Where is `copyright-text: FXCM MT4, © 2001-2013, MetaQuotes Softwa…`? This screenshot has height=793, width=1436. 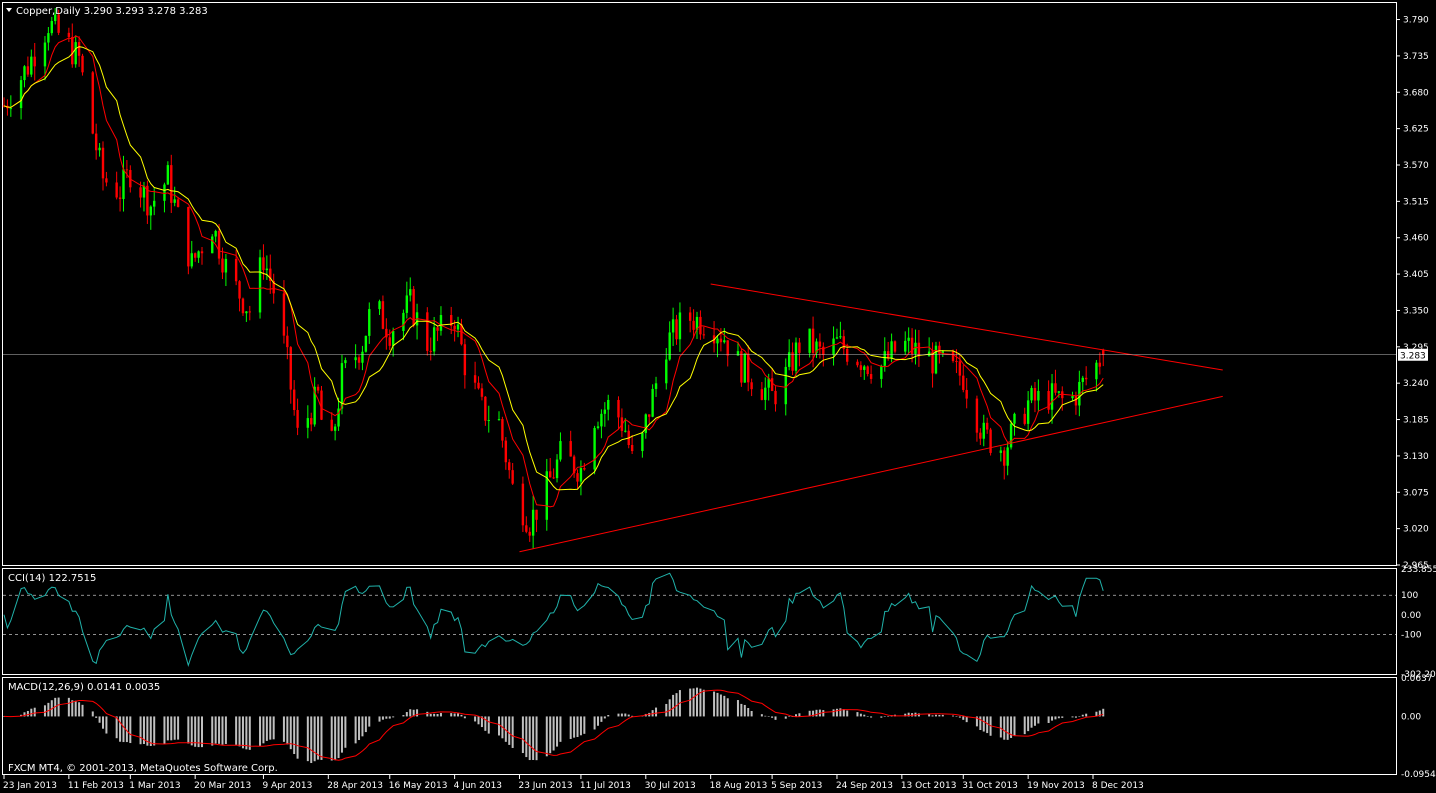 copyright-text: FXCM MT4, © 2001-2013, MetaQuotes Softwa… is located at coordinates (143, 768).